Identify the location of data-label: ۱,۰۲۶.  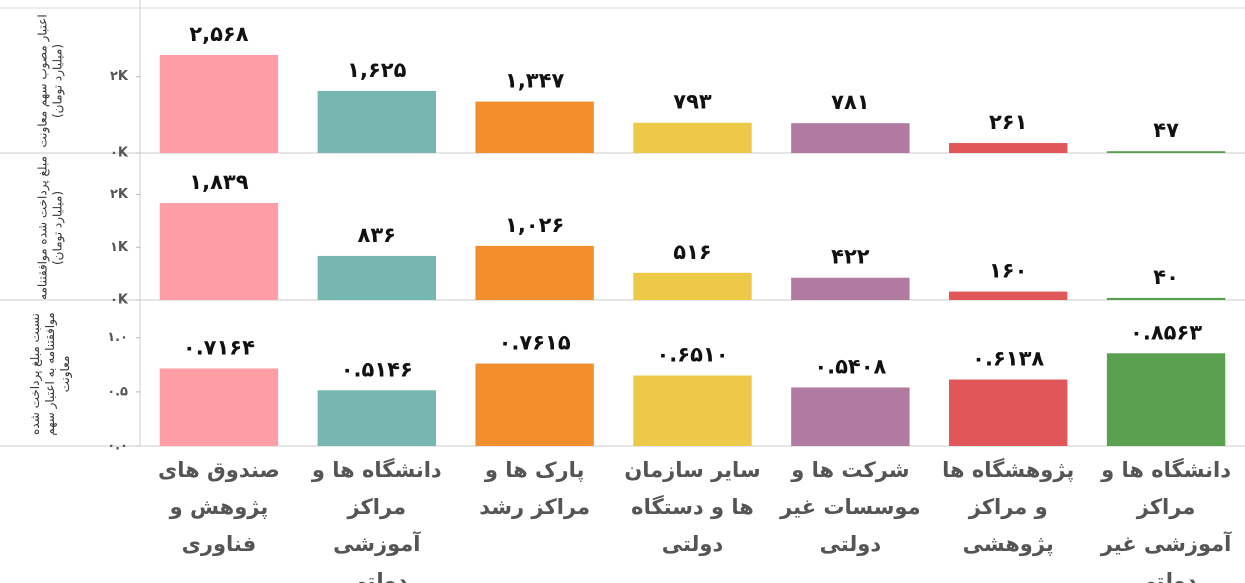
(534, 225).